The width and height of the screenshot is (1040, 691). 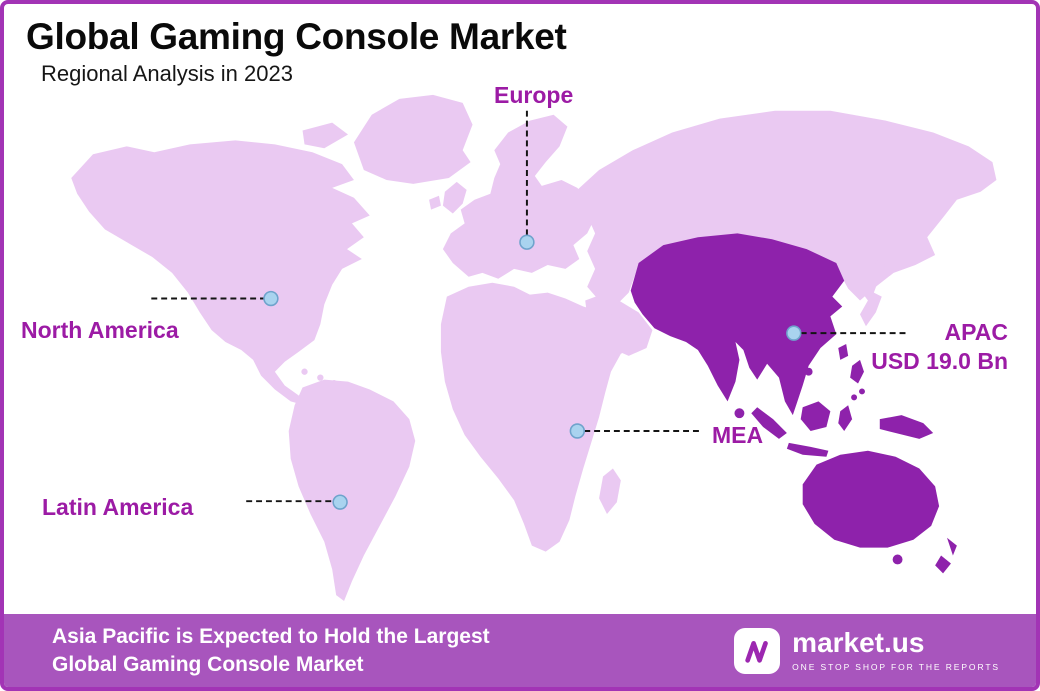 I want to click on market-us-logo-icon, so click(x=757, y=650).